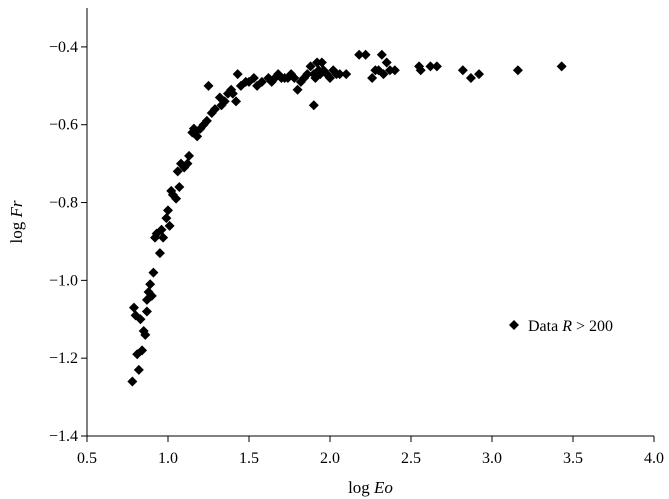 Image resolution: width=669 pixels, height=499 pixels. What do you see at coordinates (63, 358) in the screenshot?
I see `y-tick-label: −1.2` at bounding box center [63, 358].